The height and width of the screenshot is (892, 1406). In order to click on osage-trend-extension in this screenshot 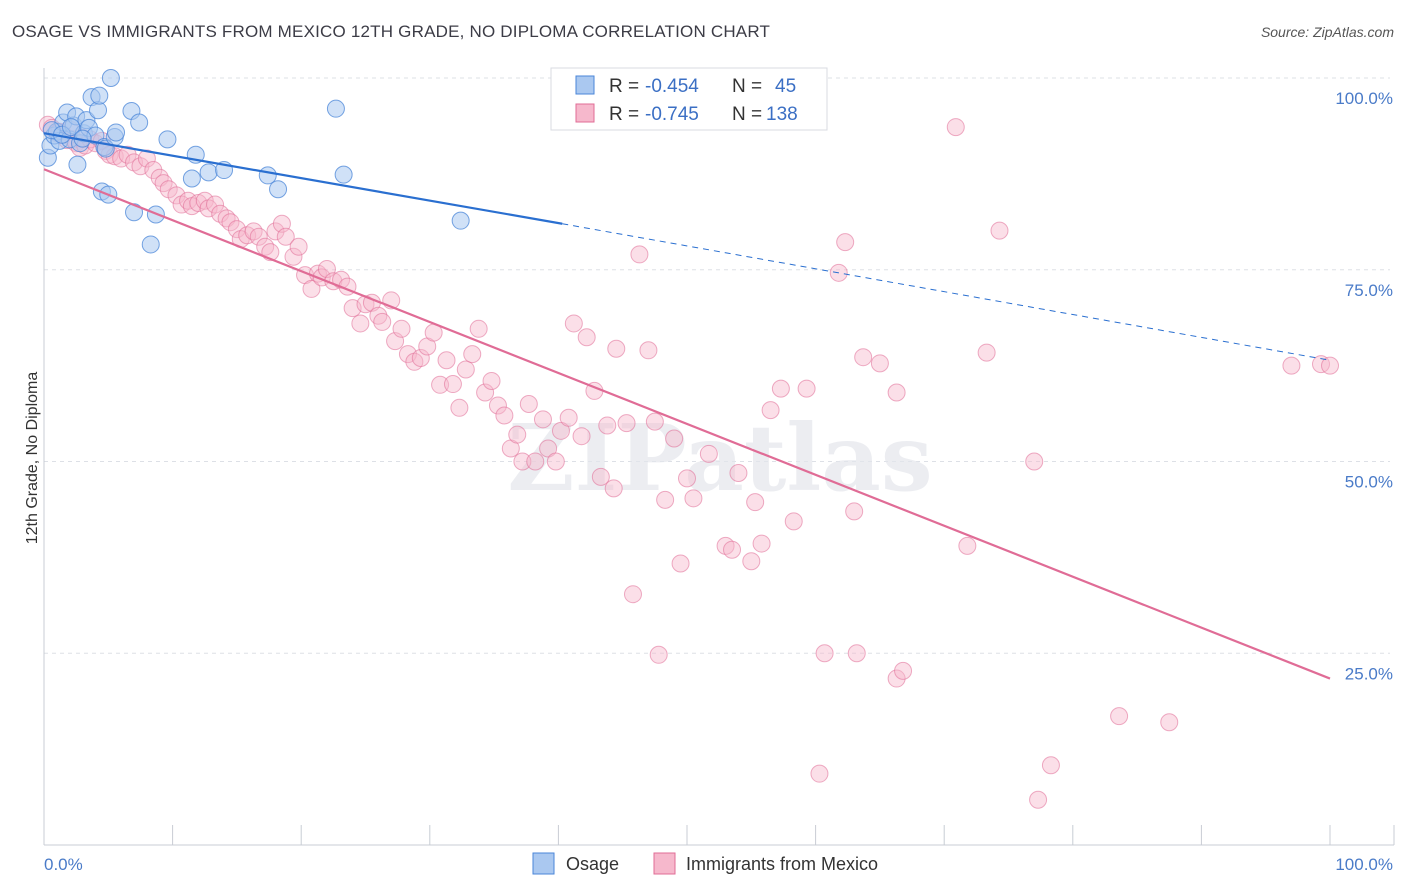, I will do `click(946, 292)`.